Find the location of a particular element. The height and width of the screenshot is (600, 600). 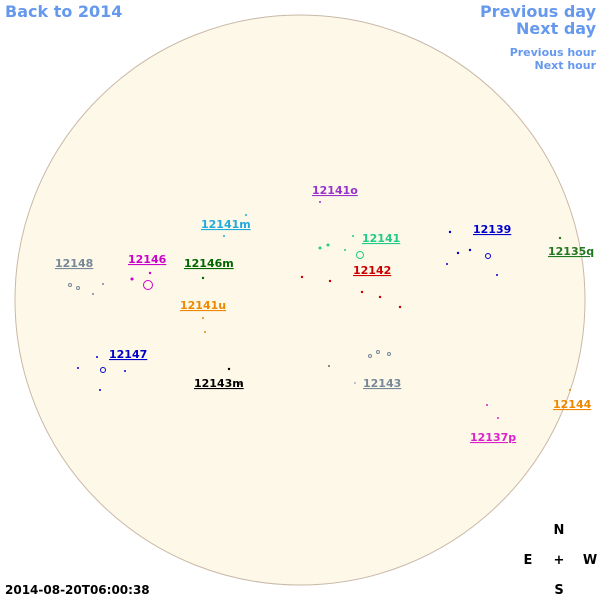

region-label: 12143m is located at coordinates (219, 383).